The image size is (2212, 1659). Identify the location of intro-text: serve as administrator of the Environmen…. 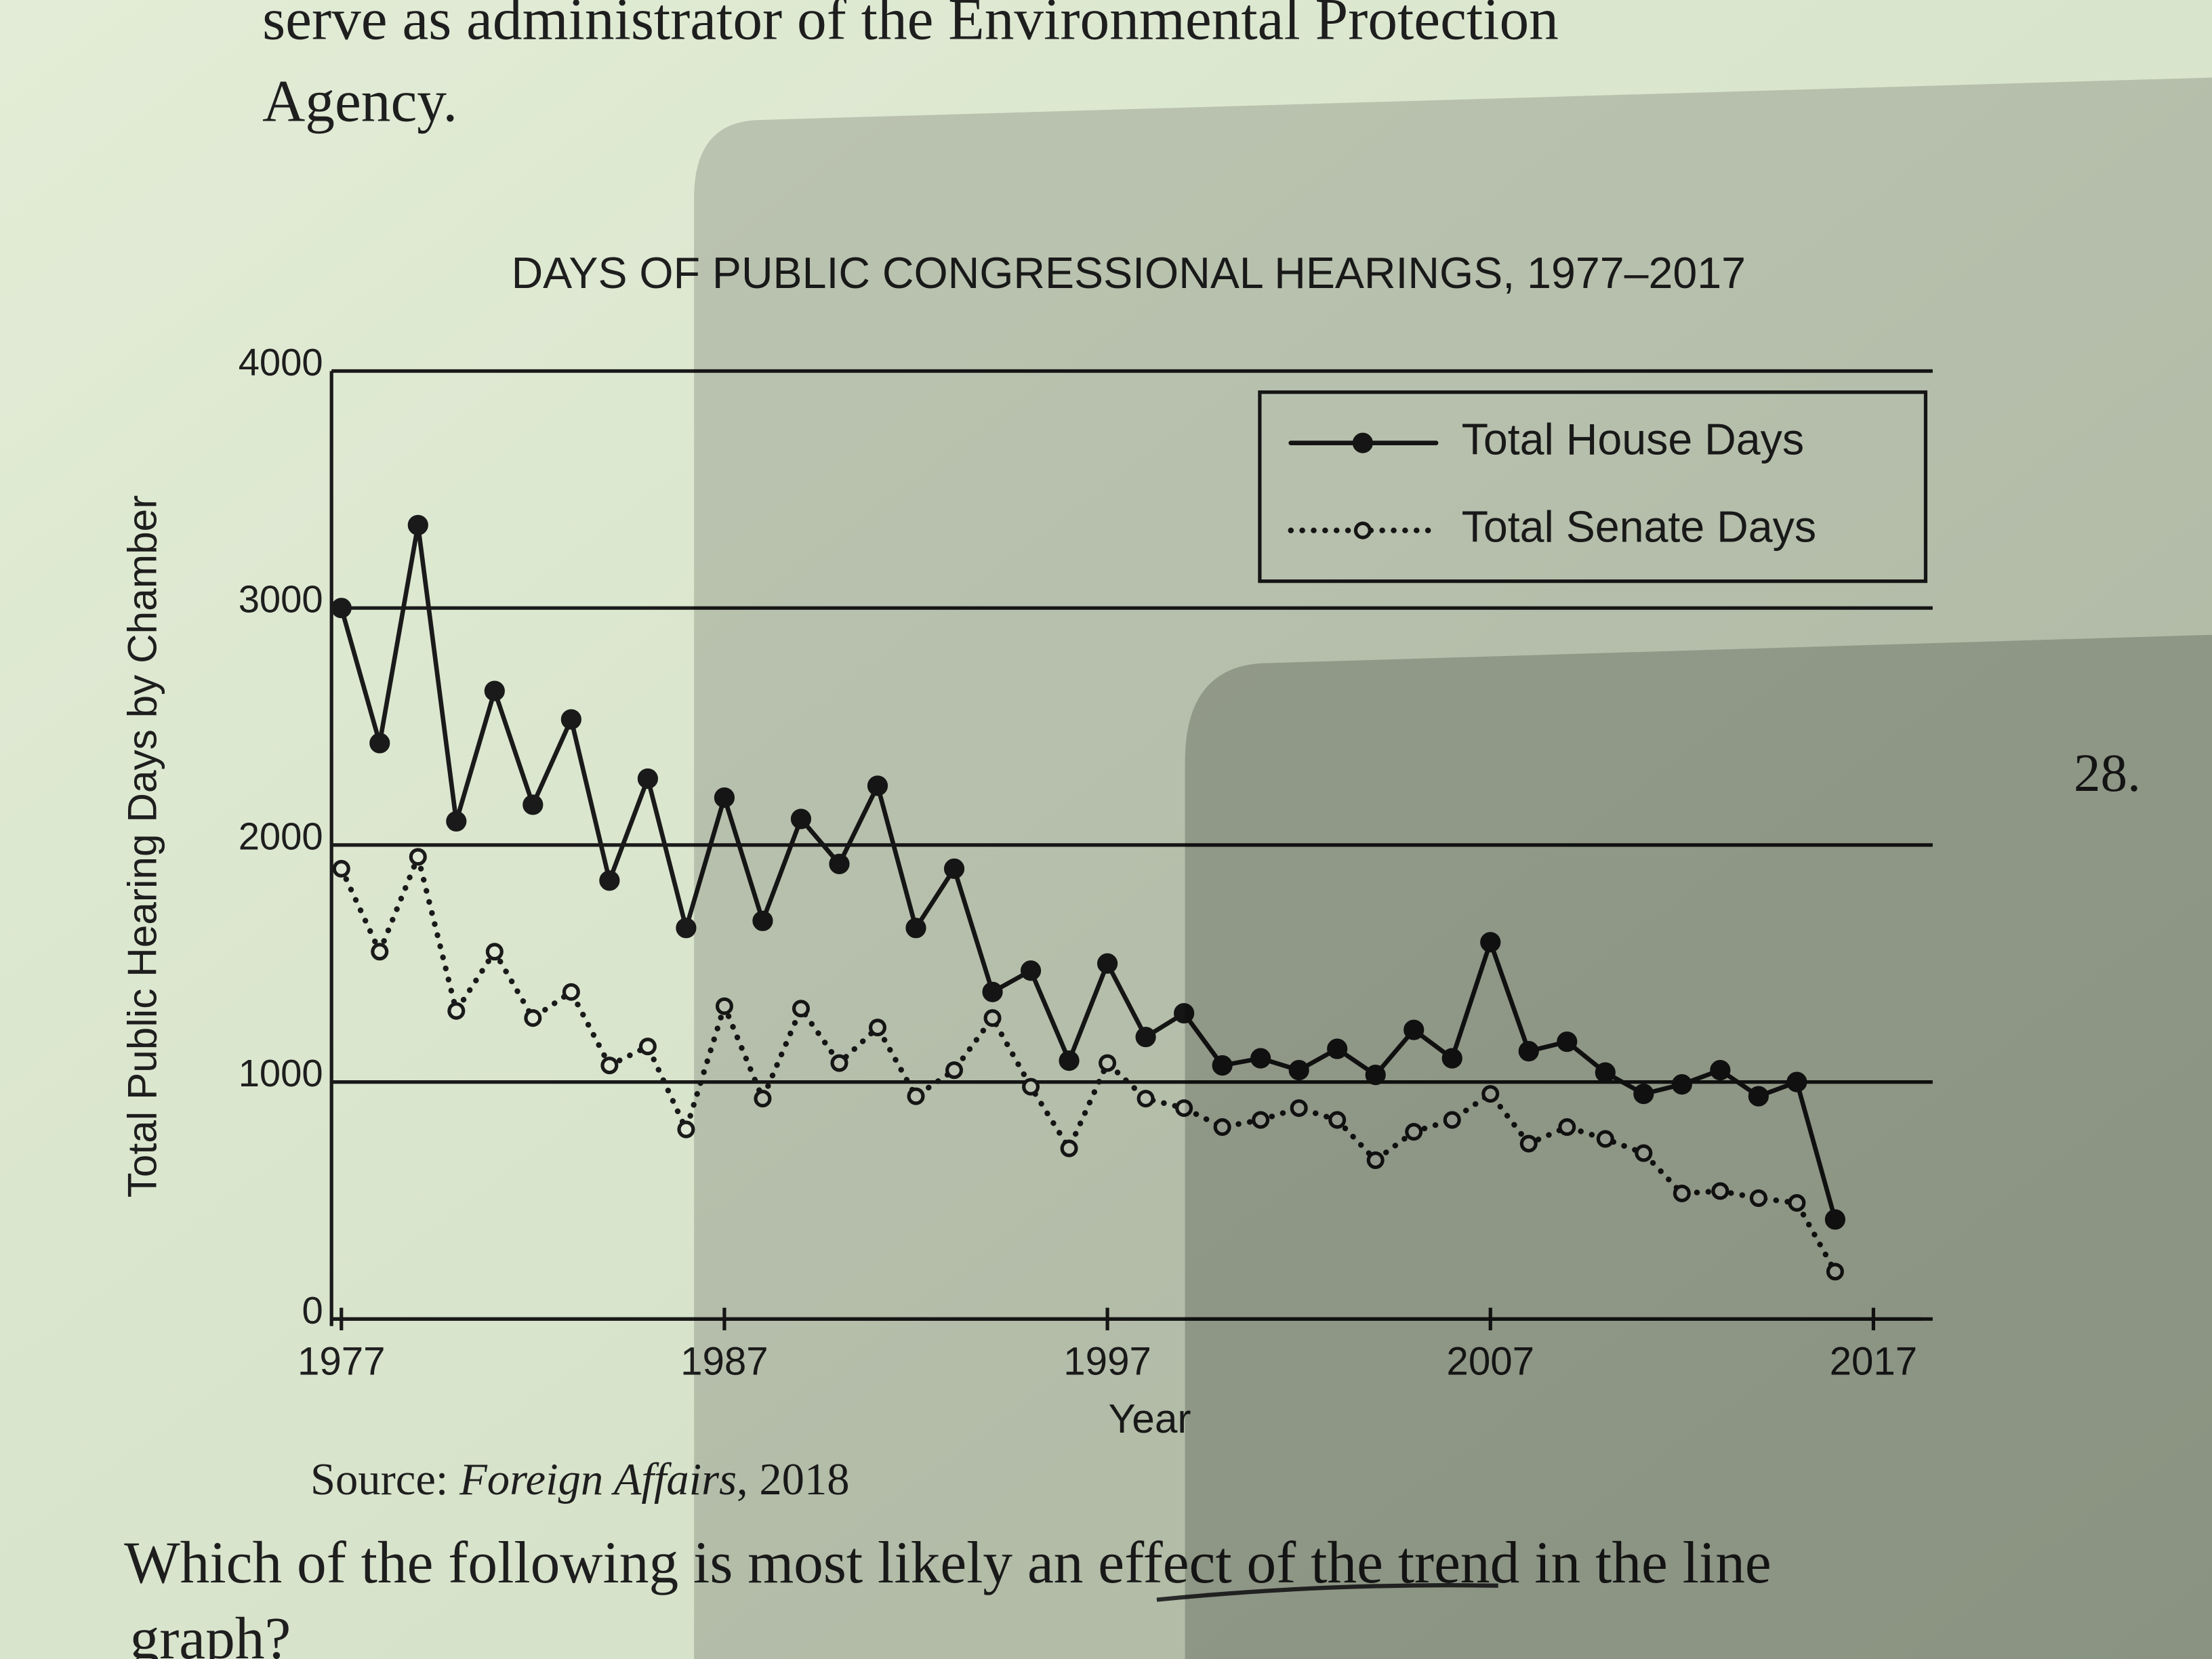
(910, 26).